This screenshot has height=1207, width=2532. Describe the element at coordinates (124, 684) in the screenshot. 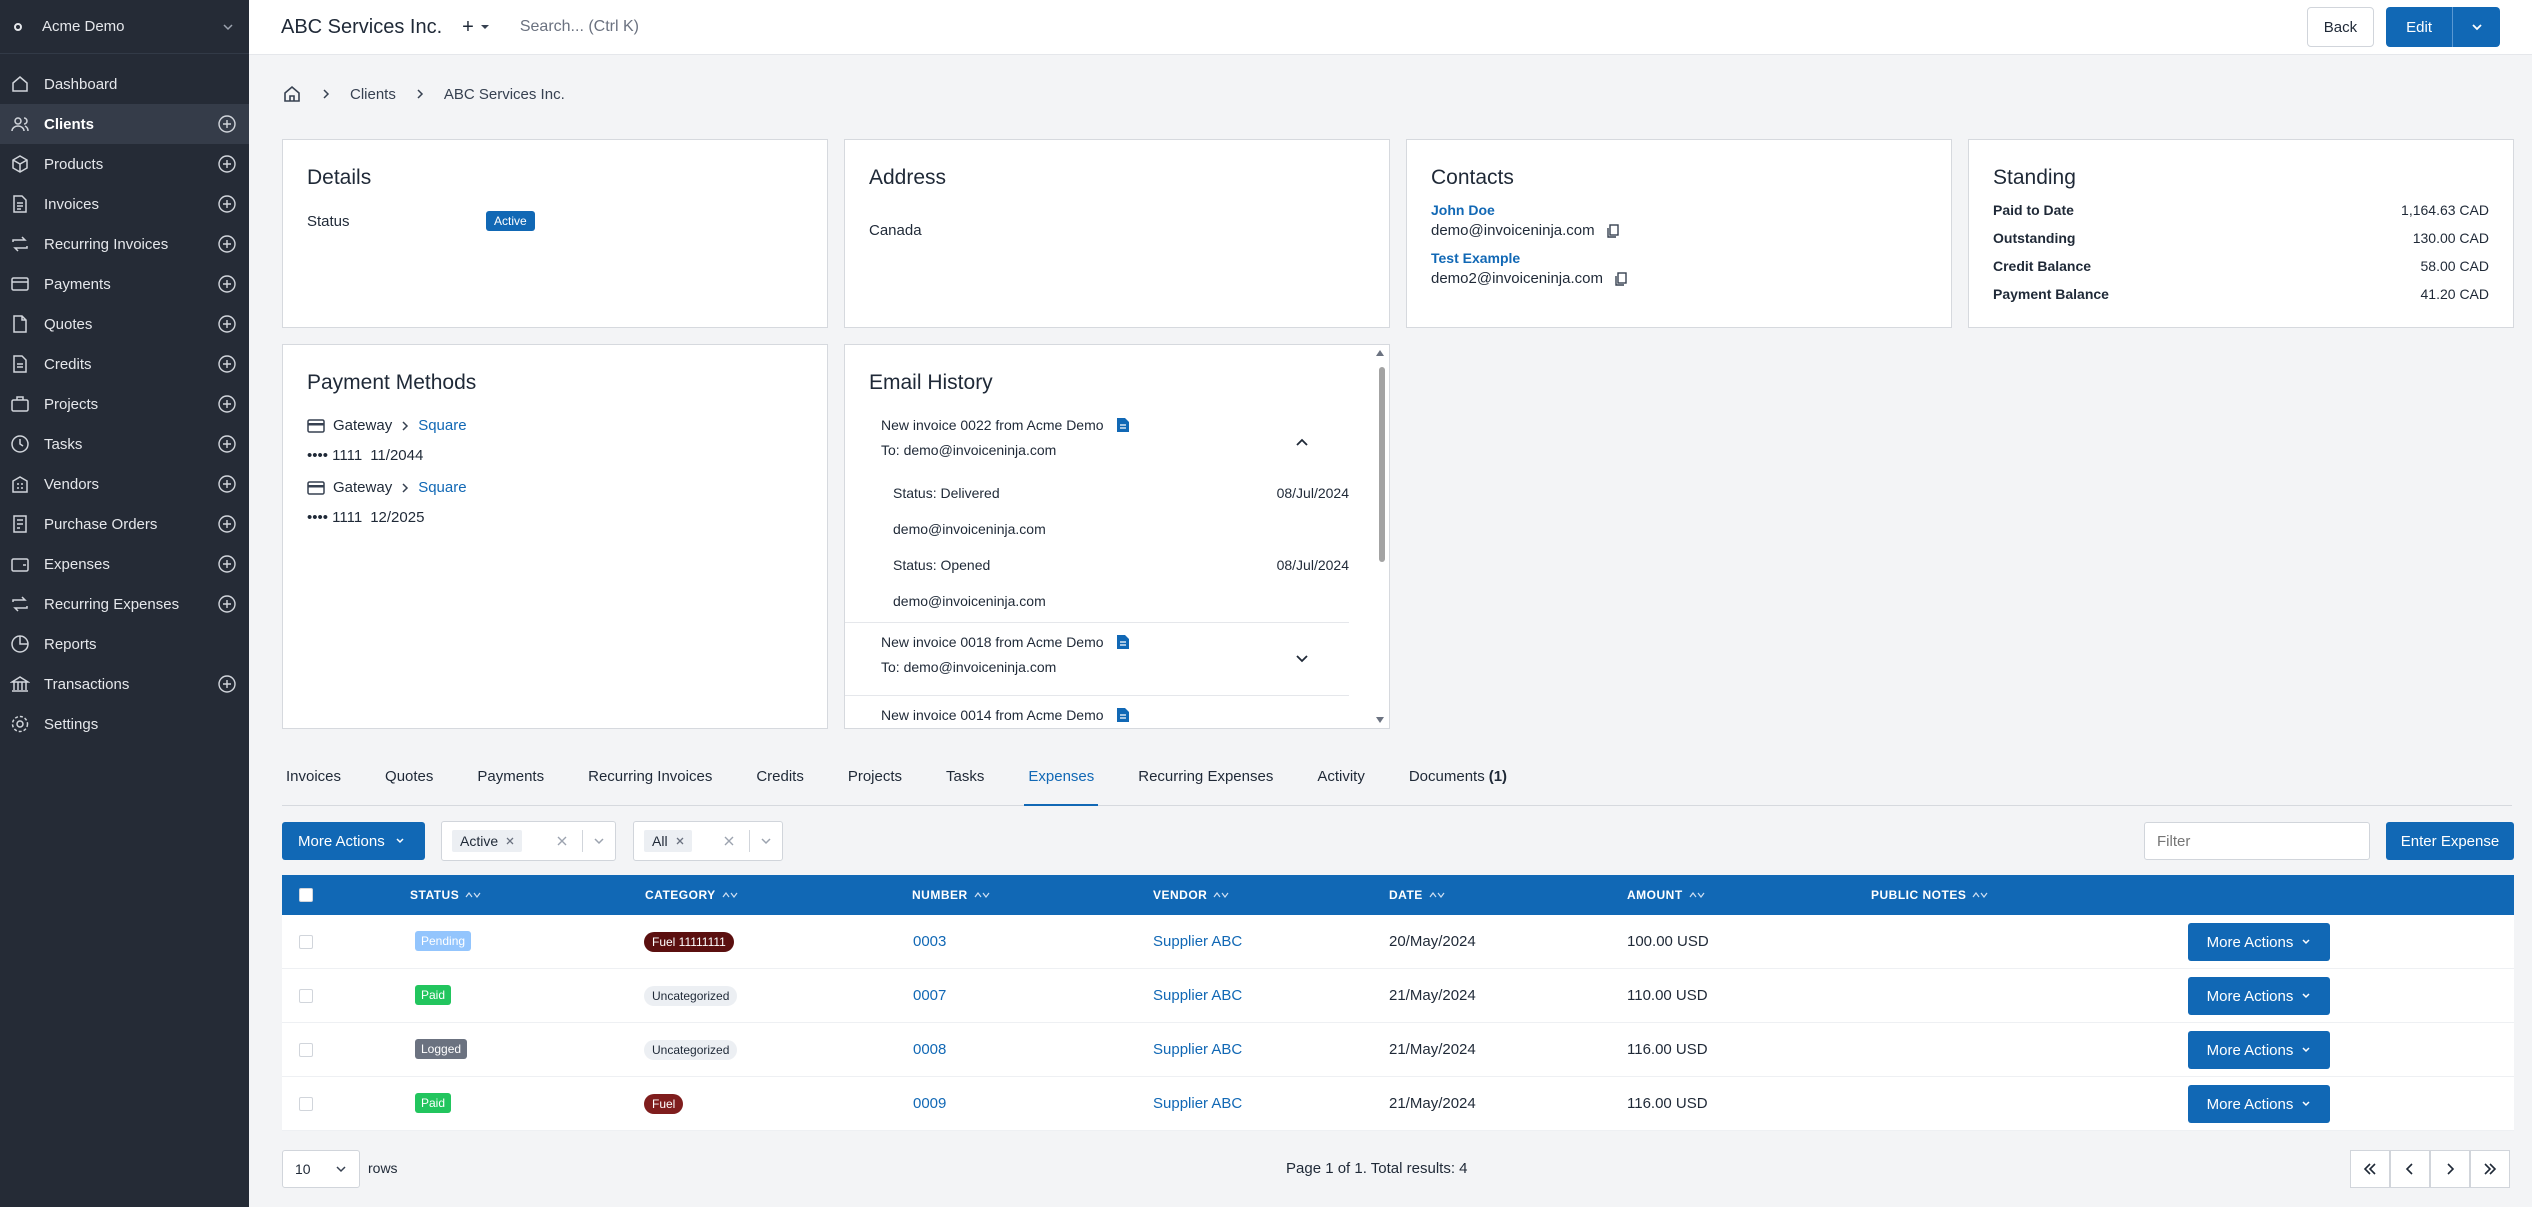

I see `sidebar-item-transactions: Transactions` at that location.